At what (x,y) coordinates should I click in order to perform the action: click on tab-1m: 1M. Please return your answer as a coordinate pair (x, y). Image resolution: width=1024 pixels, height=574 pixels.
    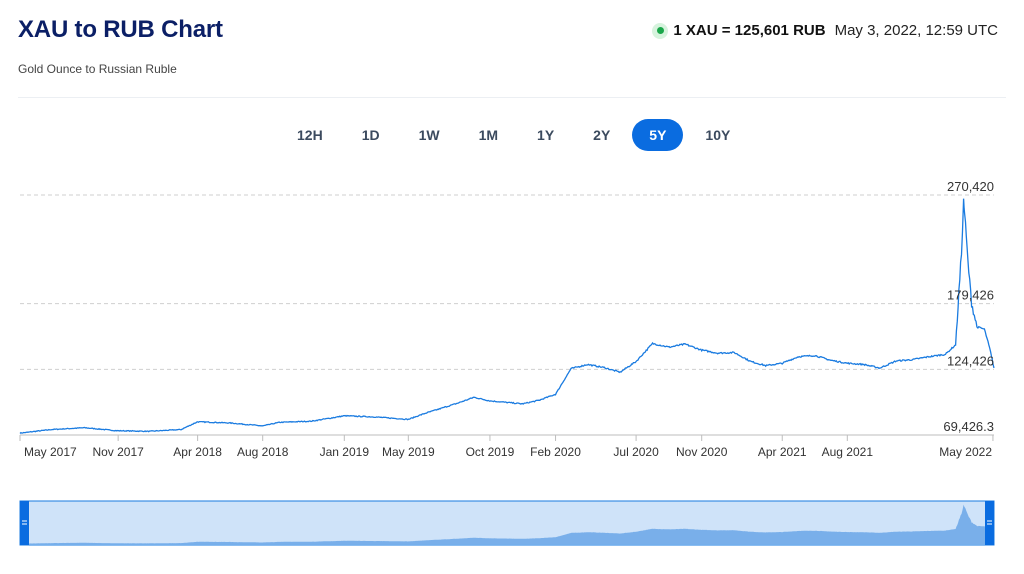
    Looking at the image, I should click on (488, 135).